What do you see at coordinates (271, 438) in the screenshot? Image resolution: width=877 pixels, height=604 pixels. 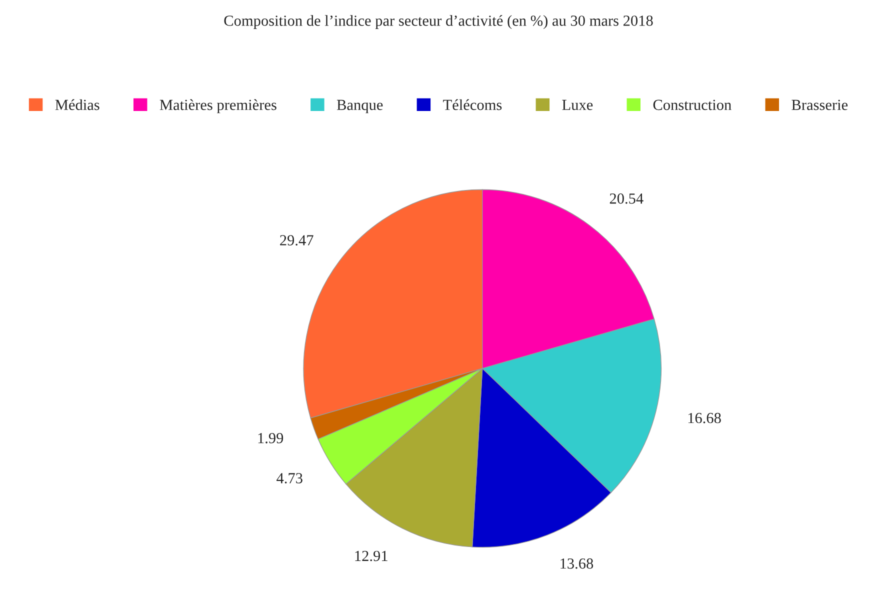 I see `data-label: 1.99` at bounding box center [271, 438].